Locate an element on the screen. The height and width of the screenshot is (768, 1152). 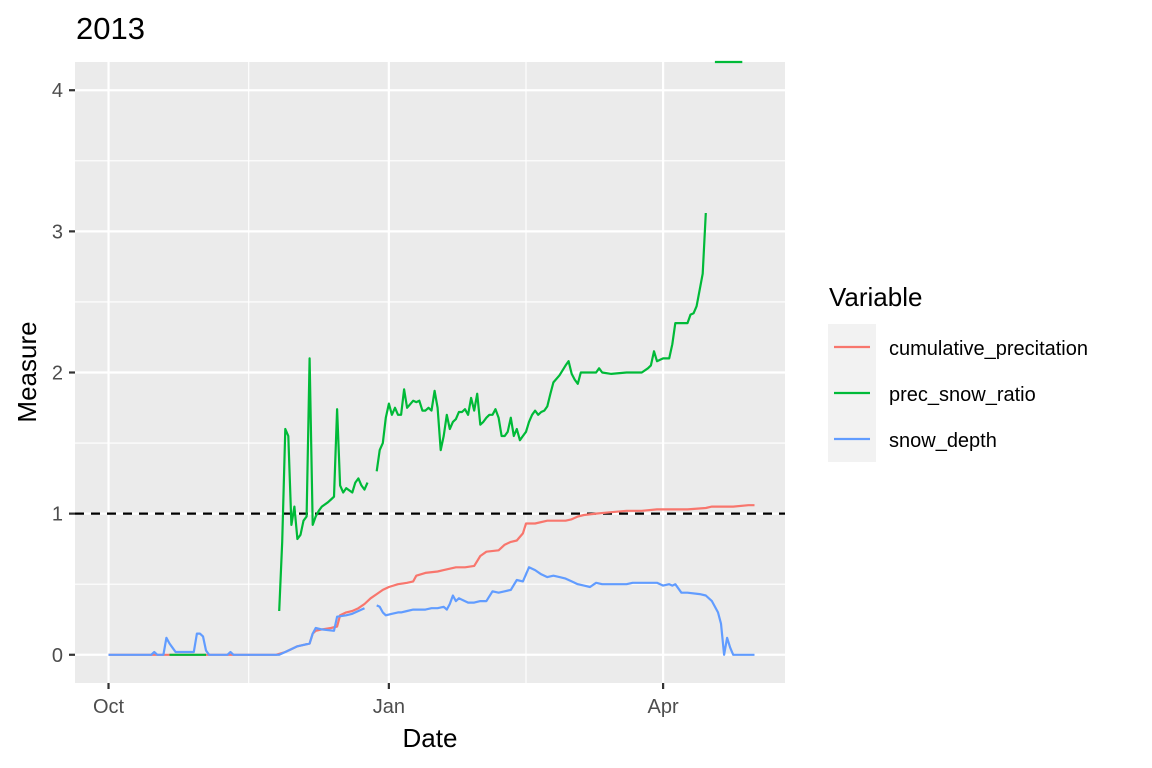
y-tick-label: 2 is located at coordinates (57, 374).